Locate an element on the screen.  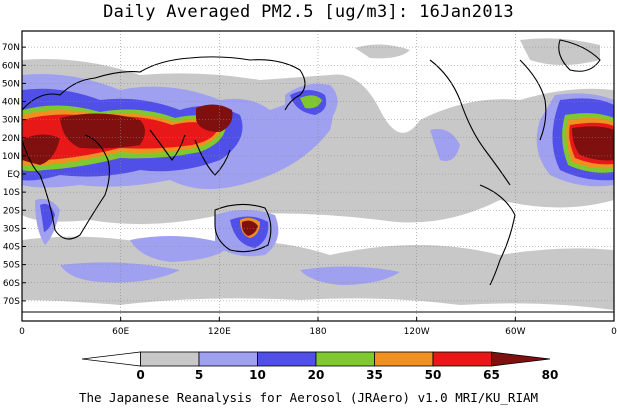
latitude-label: 50S is located at coordinates (11, 266).